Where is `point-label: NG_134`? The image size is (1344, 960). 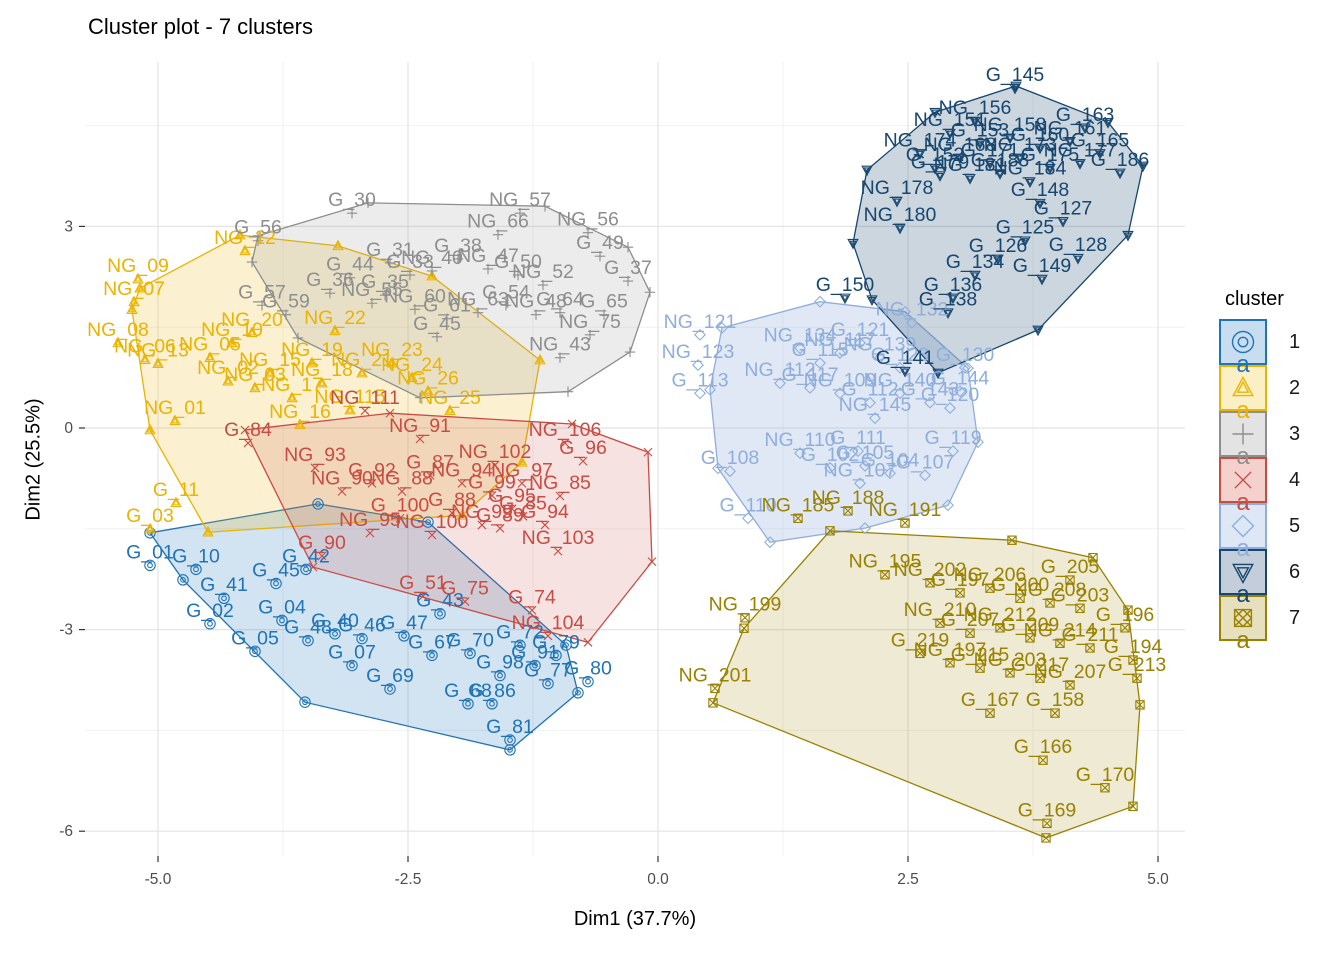 point-label: NG_134 is located at coordinates (800, 335).